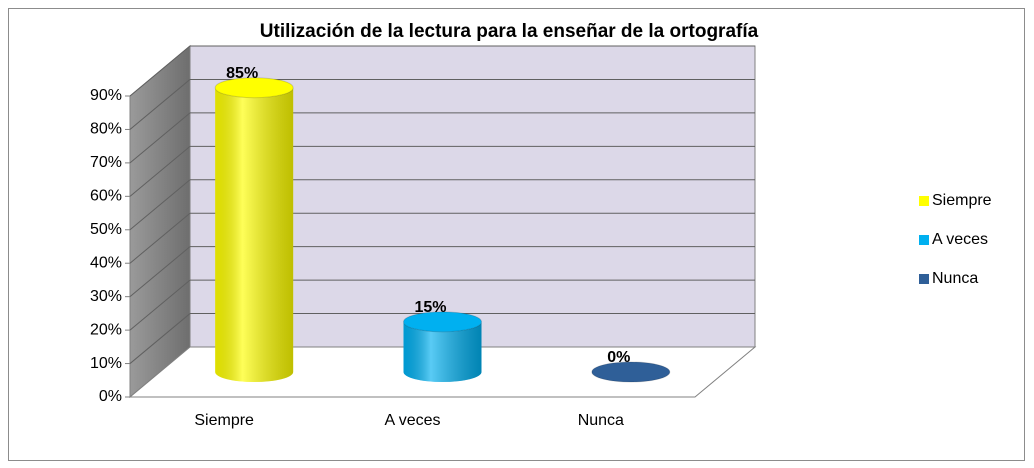 The width and height of the screenshot is (1034, 468). What do you see at coordinates (106, 95) in the screenshot?
I see `y-tick-label: 90%` at bounding box center [106, 95].